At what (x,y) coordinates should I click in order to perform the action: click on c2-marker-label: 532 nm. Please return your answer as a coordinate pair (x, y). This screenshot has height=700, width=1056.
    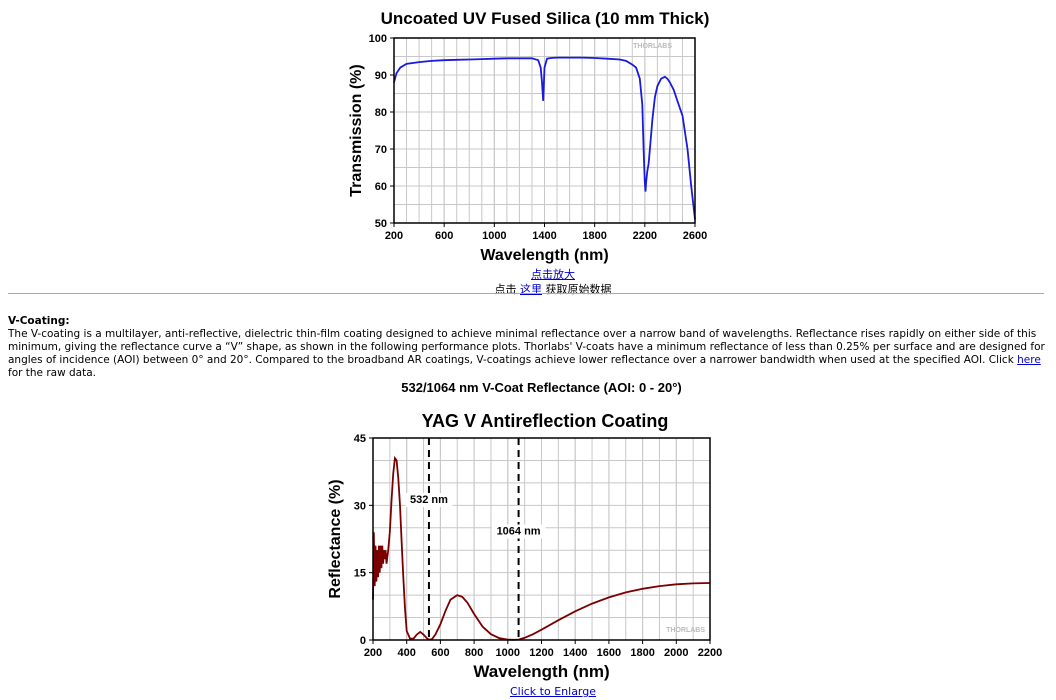
    Looking at the image, I should click on (429, 500).